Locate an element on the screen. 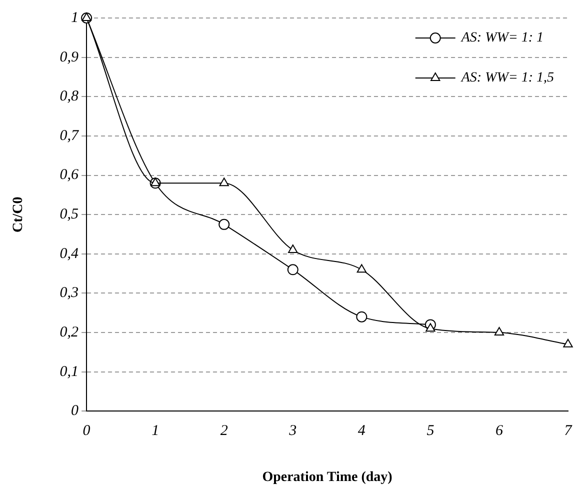  y-tick-label: 0,2 is located at coordinates (70, 332).